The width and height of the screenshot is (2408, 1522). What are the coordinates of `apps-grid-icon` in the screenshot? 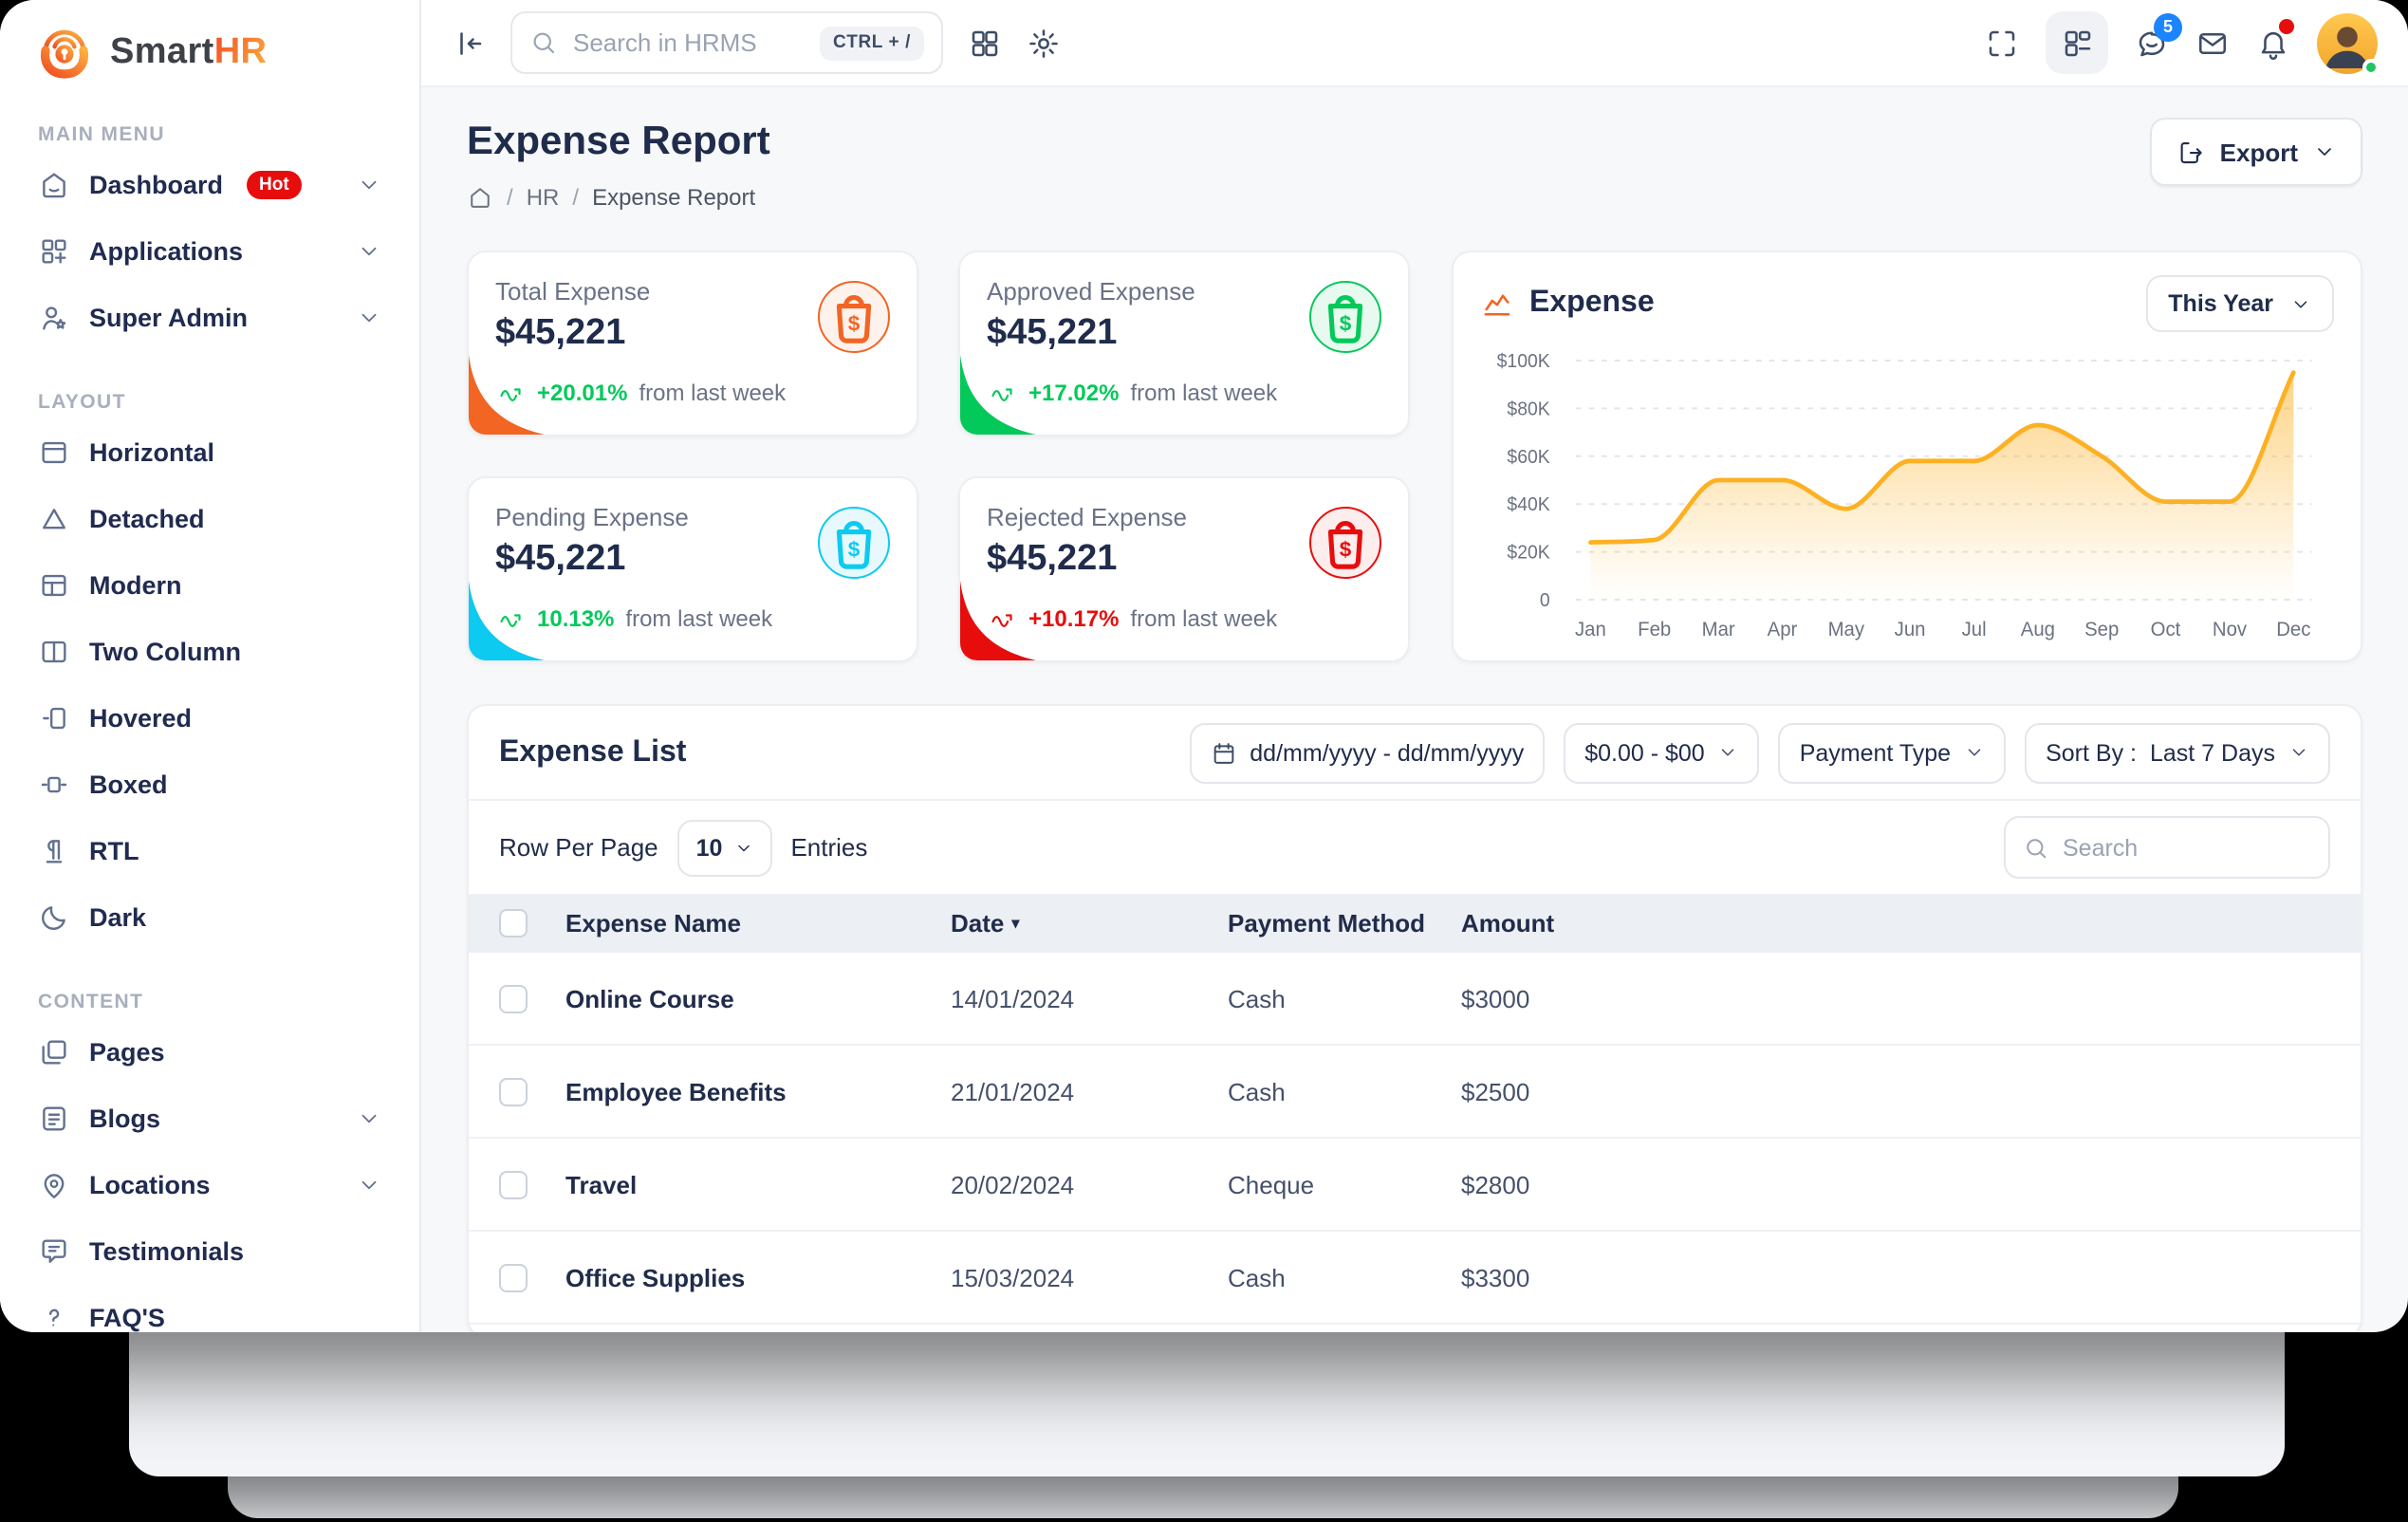 It's located at (985, 43).